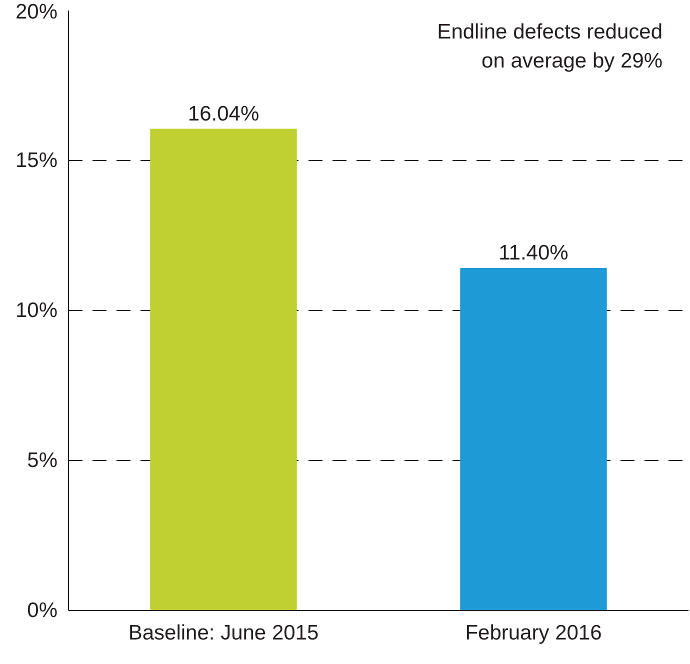  What do you see at coordinates (533, 253) in the screenshot?
I see `data-label: 11.40%` at bounding box center [533, 253].